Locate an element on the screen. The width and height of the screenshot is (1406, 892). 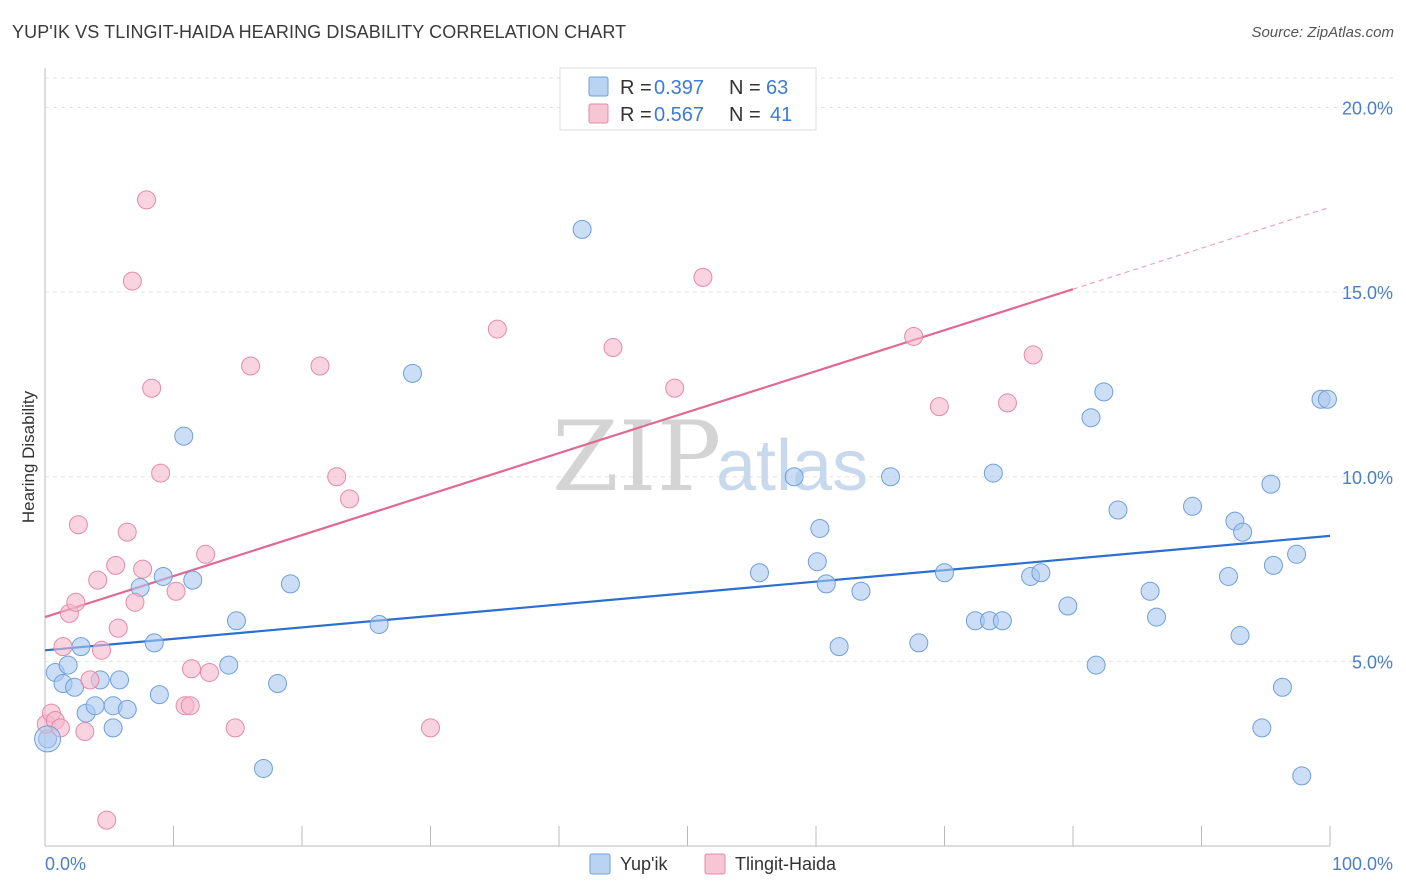
legend-n-label-tlingit-haida: N = is located at coordinates (745, 115).